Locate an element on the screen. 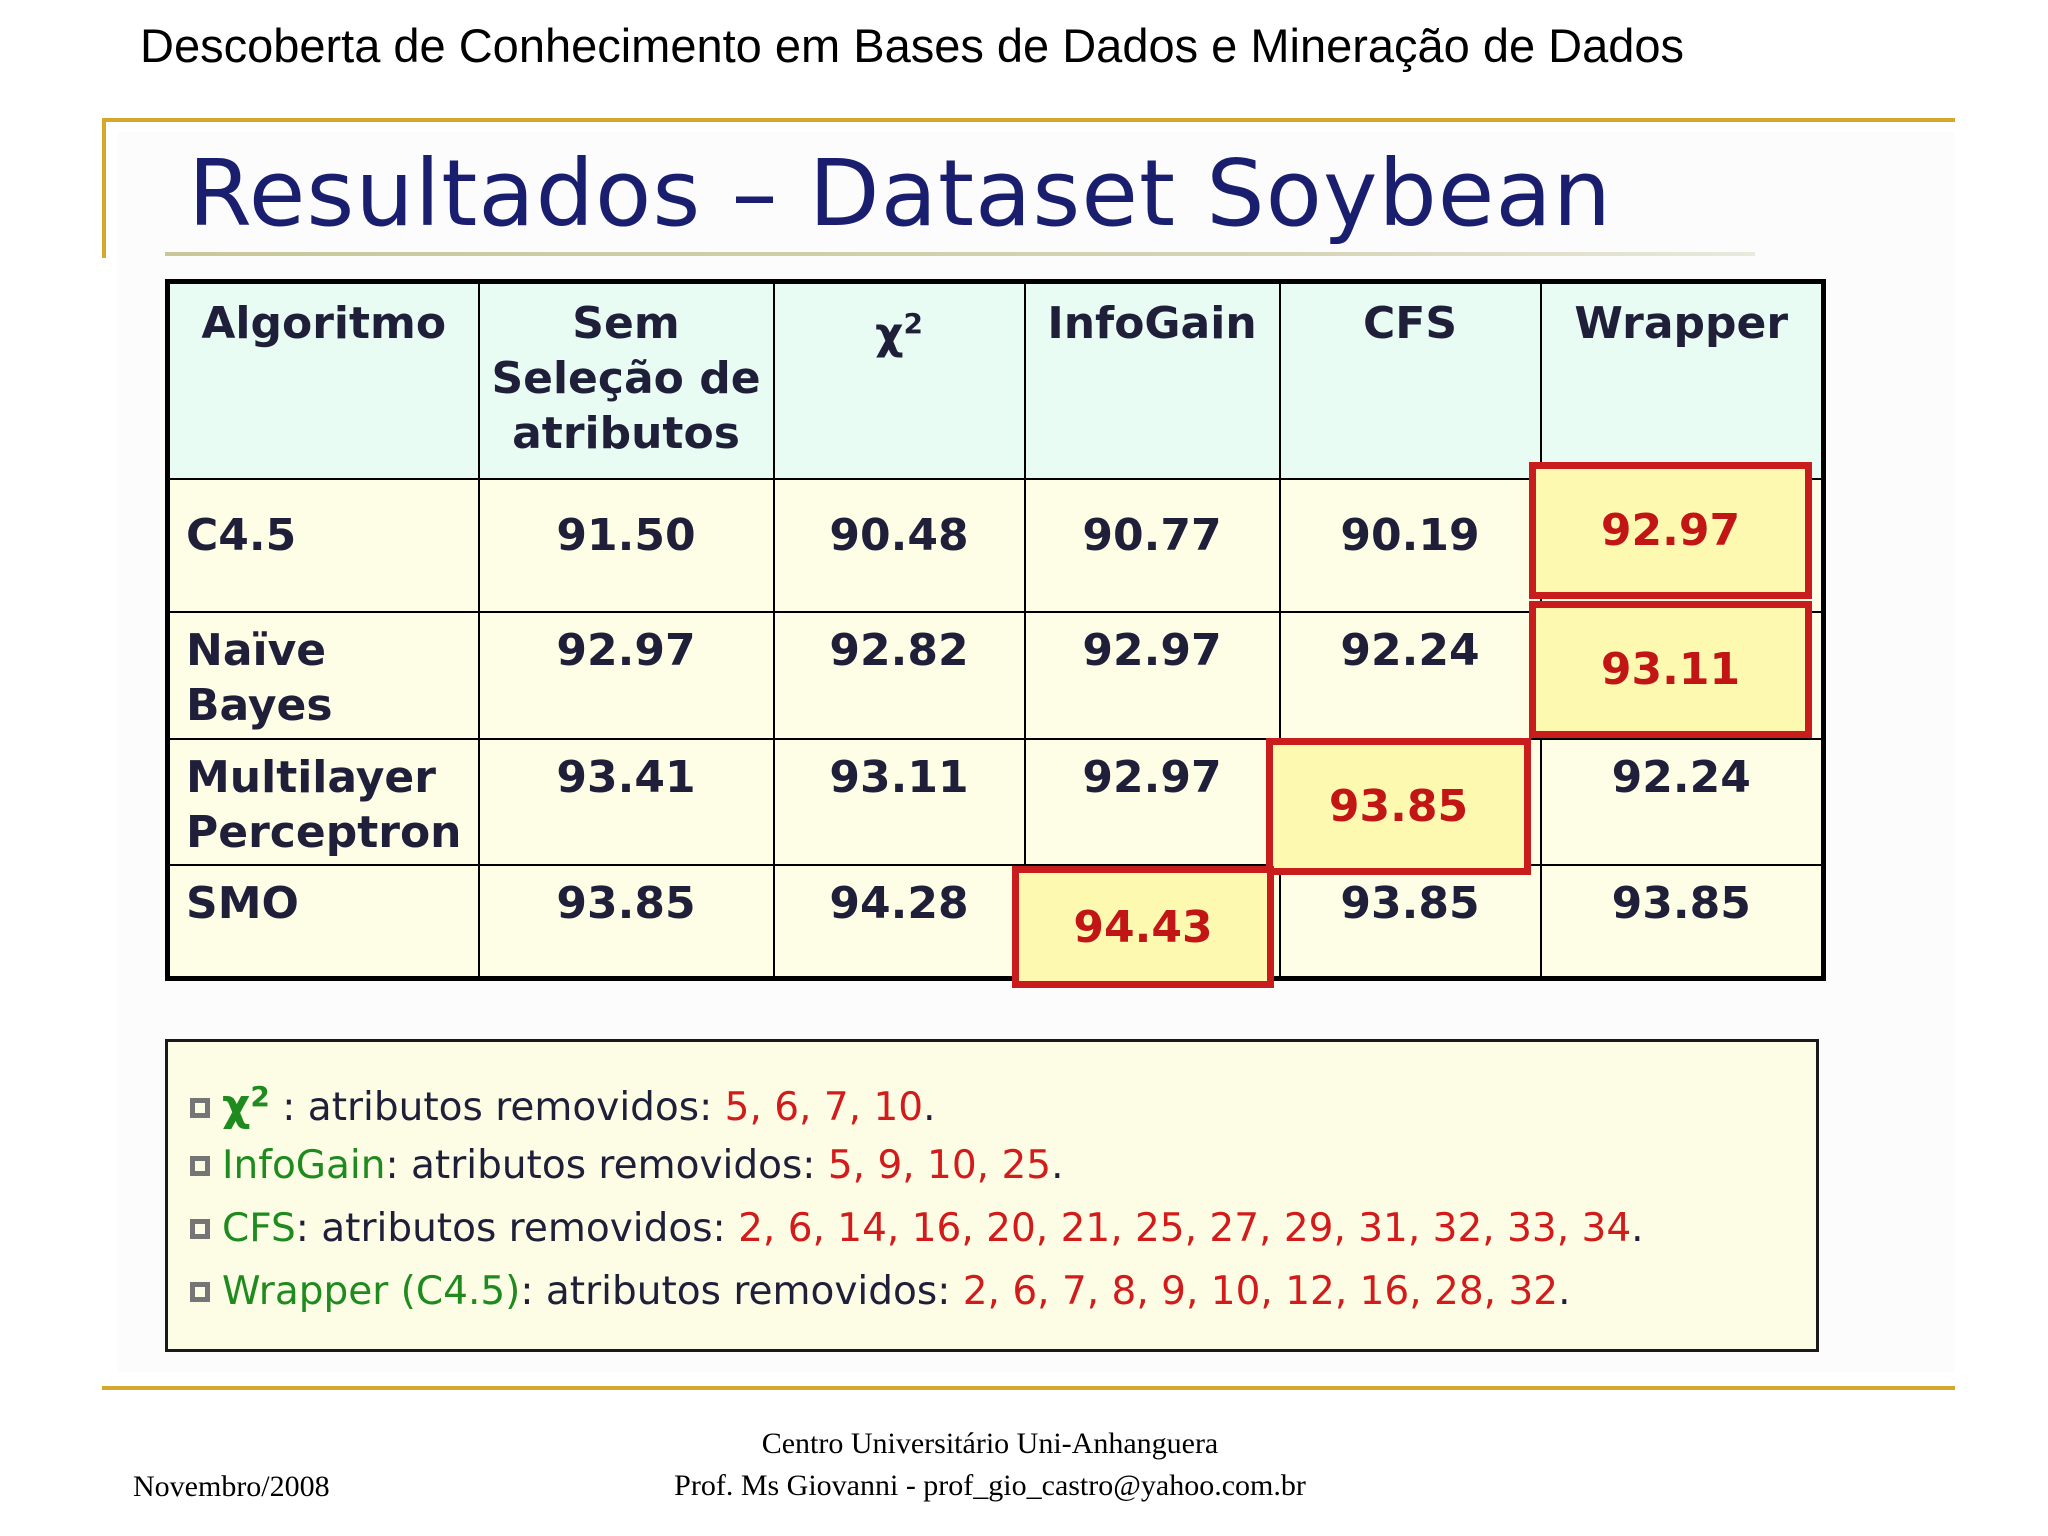 The height and width of the screenshot is (1536, 2048). value-cell: 93.41 is located at coordinates (626, 801).